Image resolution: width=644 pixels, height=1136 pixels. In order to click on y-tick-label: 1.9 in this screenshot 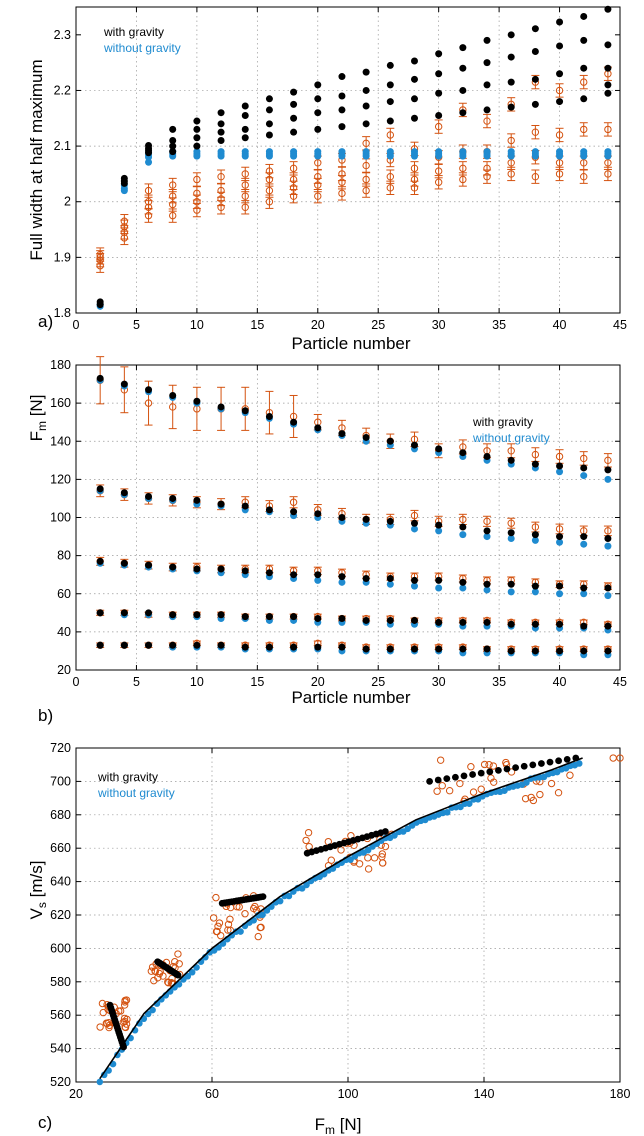, I will do `click(62, 257)`.